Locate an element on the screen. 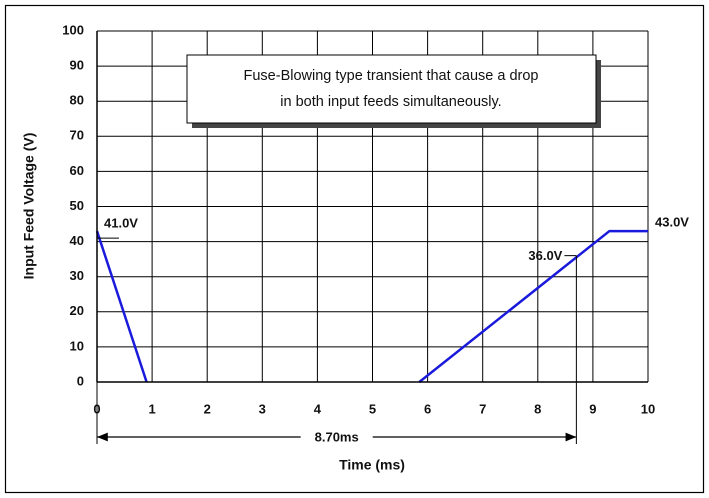  y-tick-label: 40 is located at coordinates (77, 240).